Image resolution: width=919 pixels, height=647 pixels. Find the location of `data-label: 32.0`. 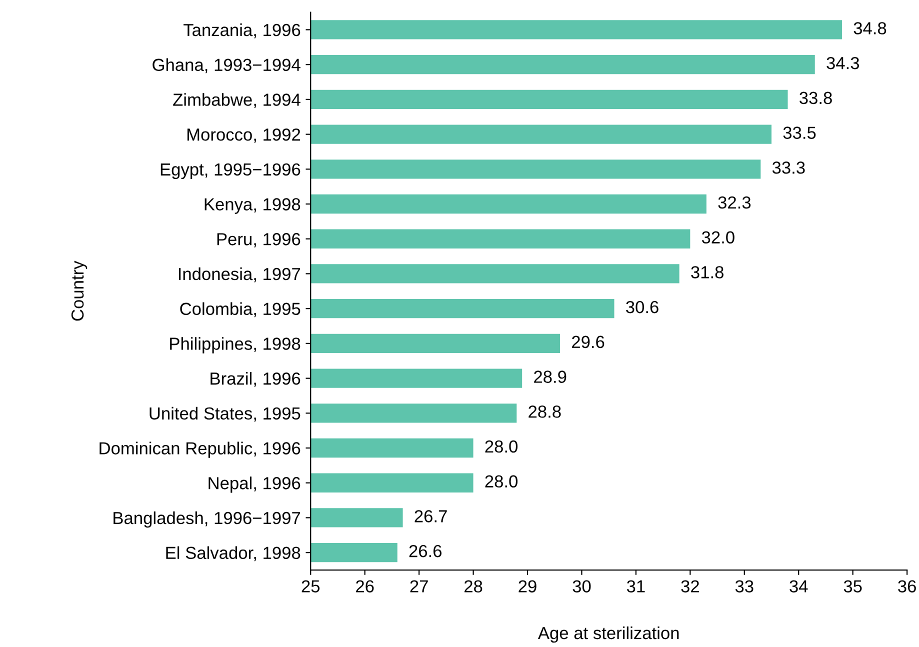

data-label: 32.0 is located at coordinates (718, 237).